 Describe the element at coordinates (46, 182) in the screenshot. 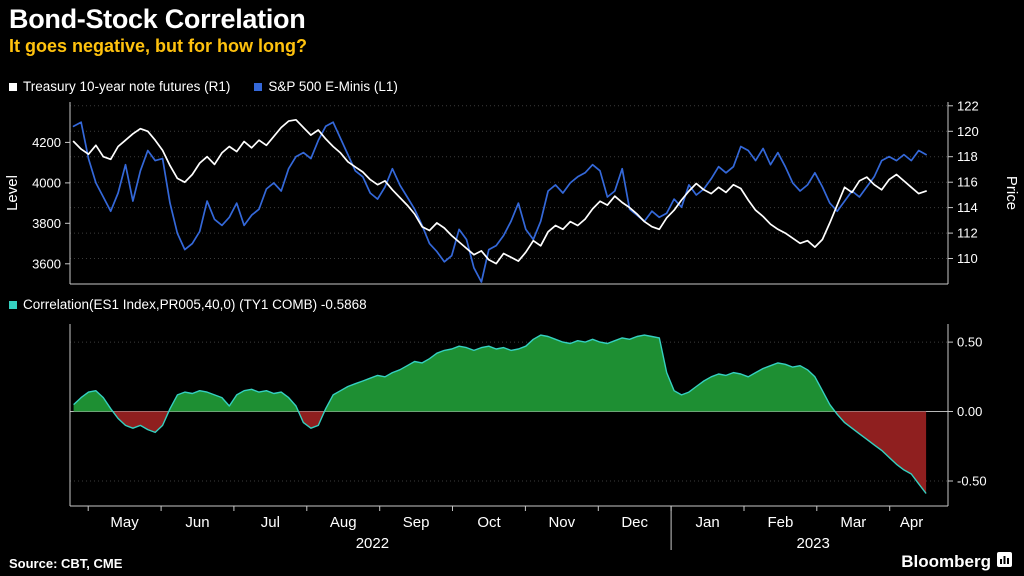

I see `svg-text: 4000` at that location.